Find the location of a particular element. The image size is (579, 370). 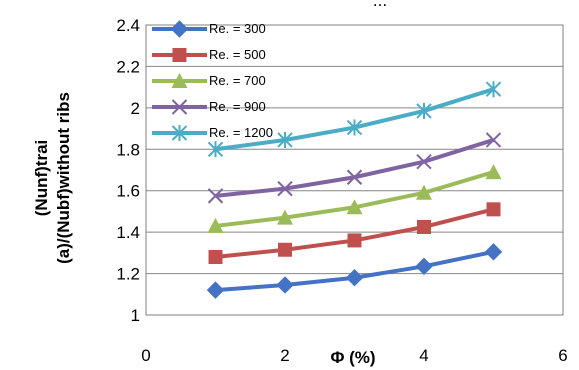

x-tick-label: 2 is located at coordinates (284, 355).